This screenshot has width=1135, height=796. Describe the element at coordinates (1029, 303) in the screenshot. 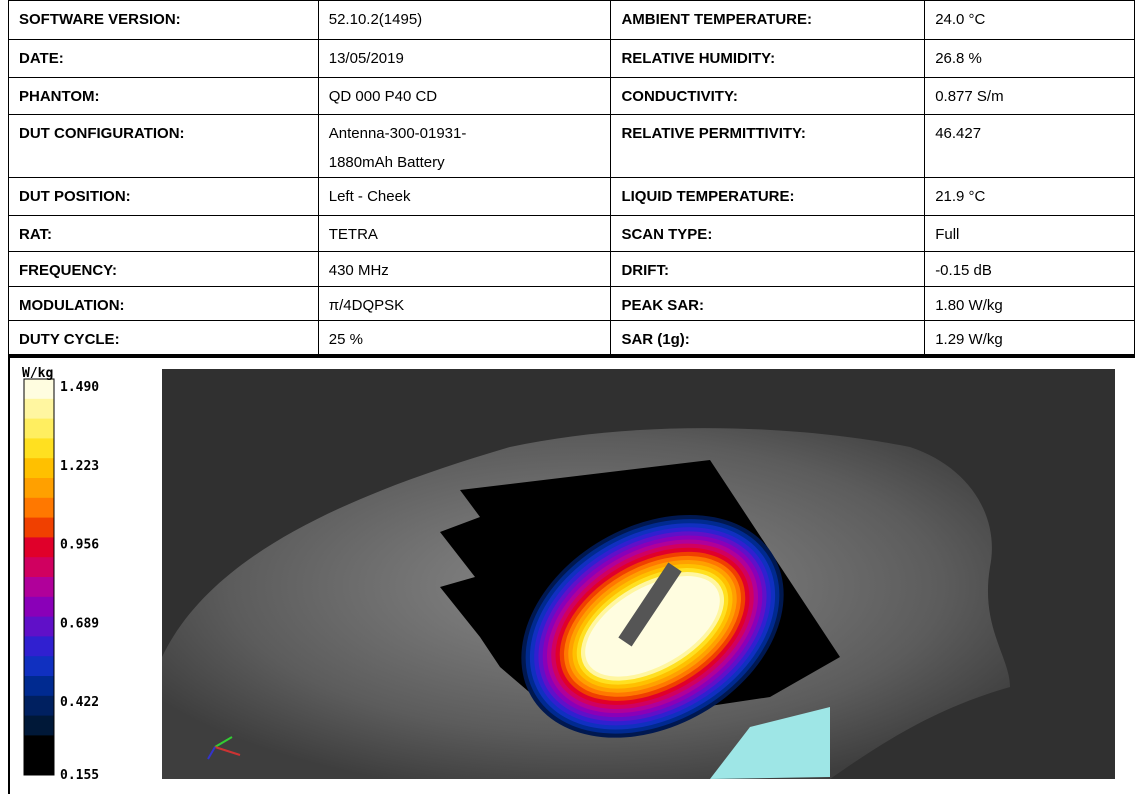

I see `field-value: 1.80 W/kg` at that location.